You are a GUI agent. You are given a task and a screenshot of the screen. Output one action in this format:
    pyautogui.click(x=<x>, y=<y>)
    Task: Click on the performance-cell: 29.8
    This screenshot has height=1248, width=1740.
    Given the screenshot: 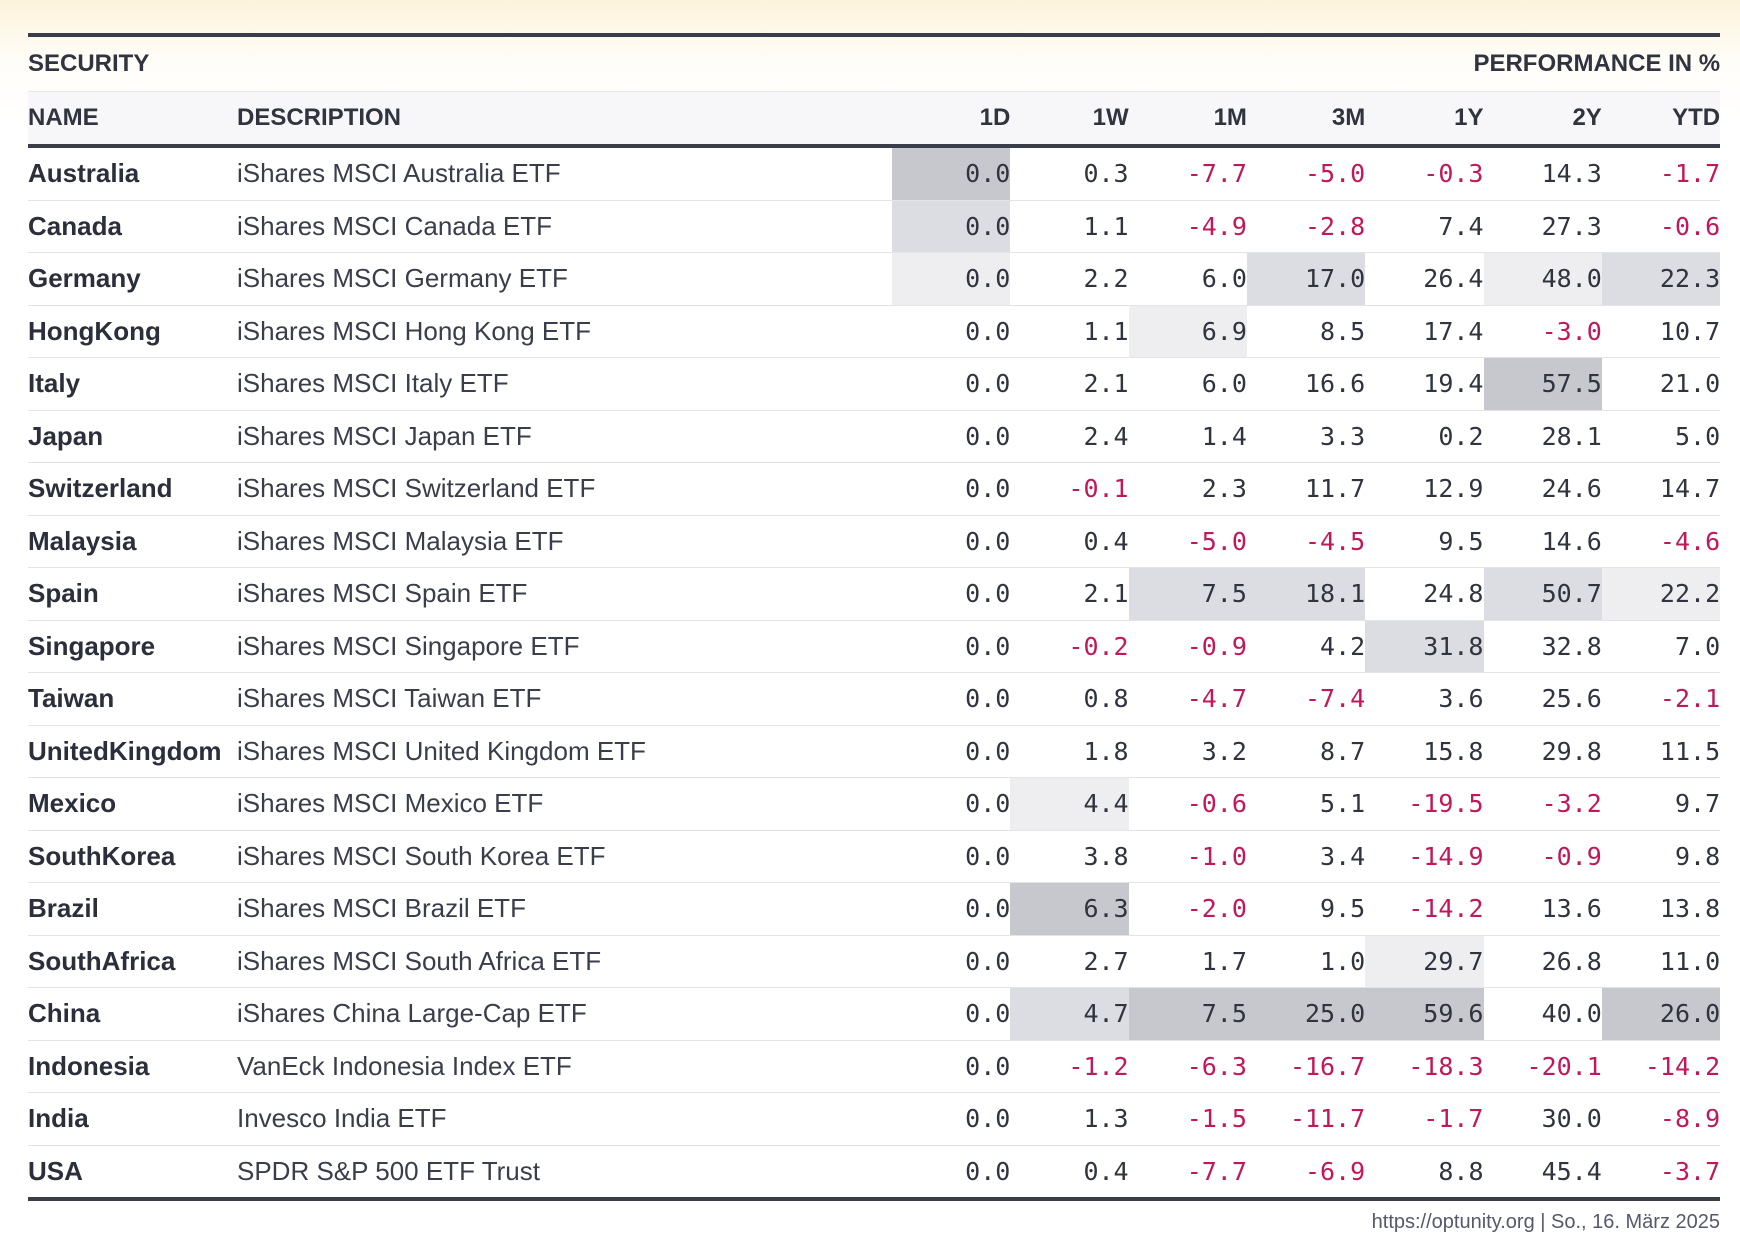 What is the action you would take?
    pyautogui.click(x=1542, y=751)
    